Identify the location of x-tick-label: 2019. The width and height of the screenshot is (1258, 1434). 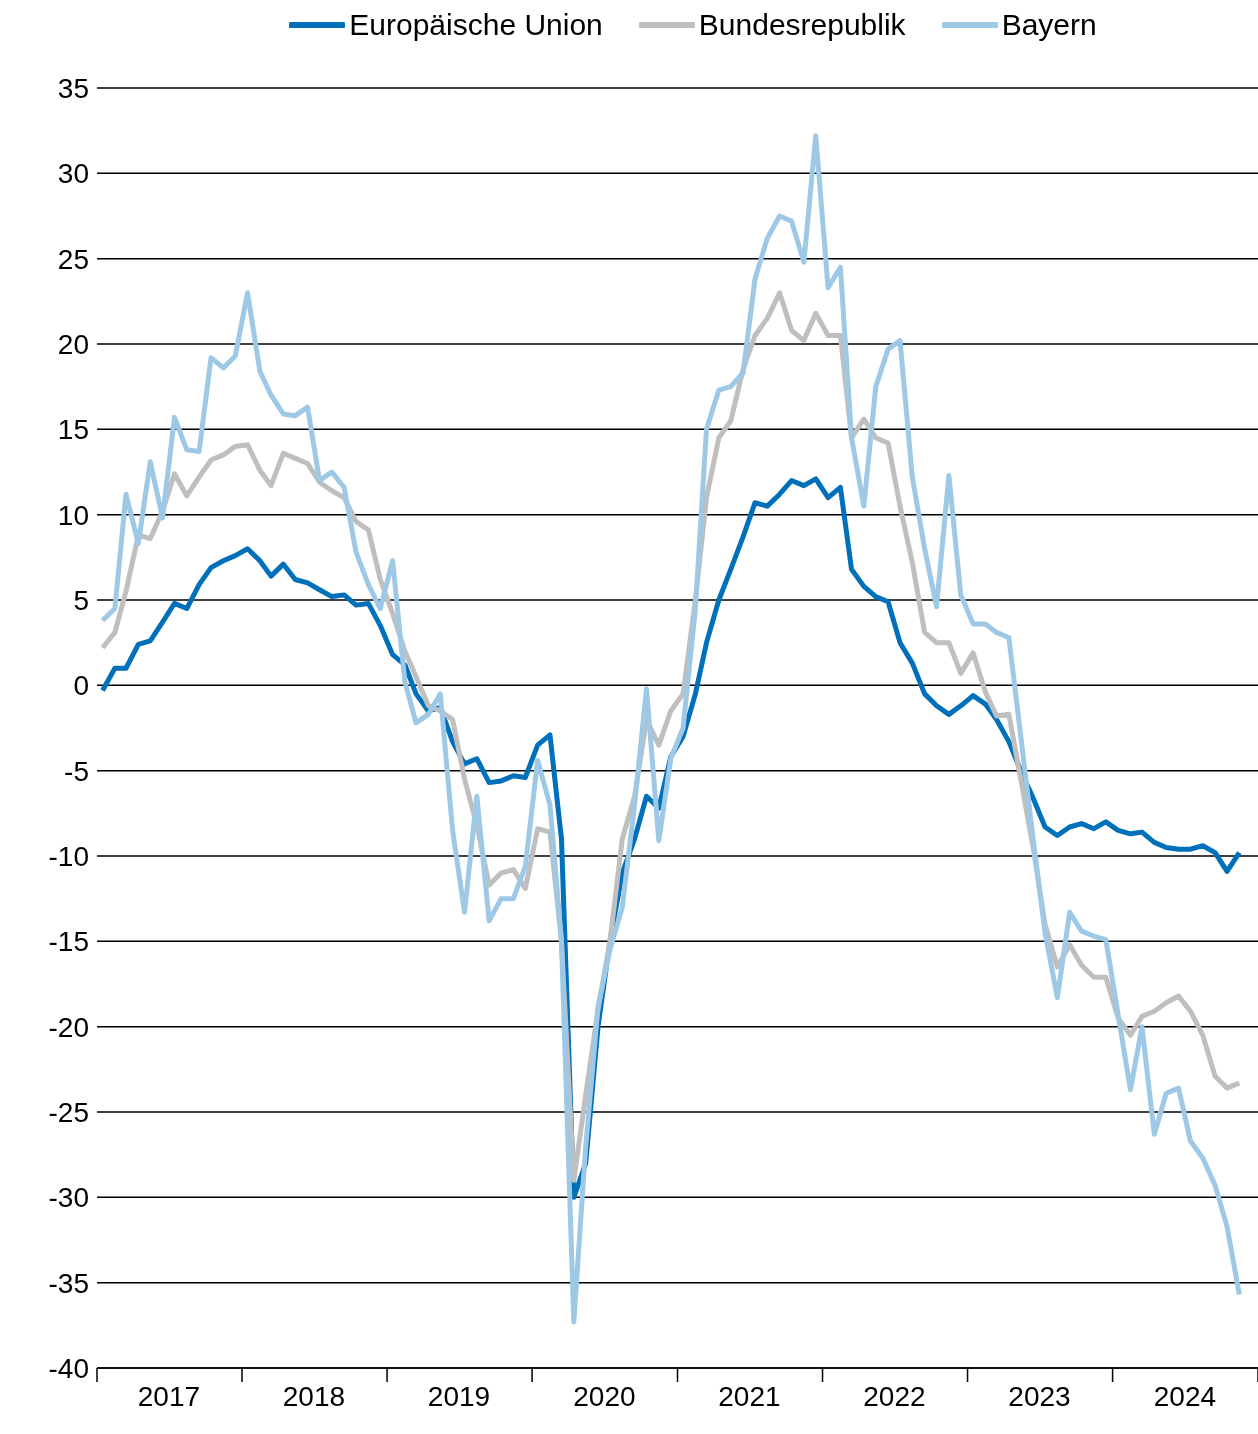
(459, 1396).